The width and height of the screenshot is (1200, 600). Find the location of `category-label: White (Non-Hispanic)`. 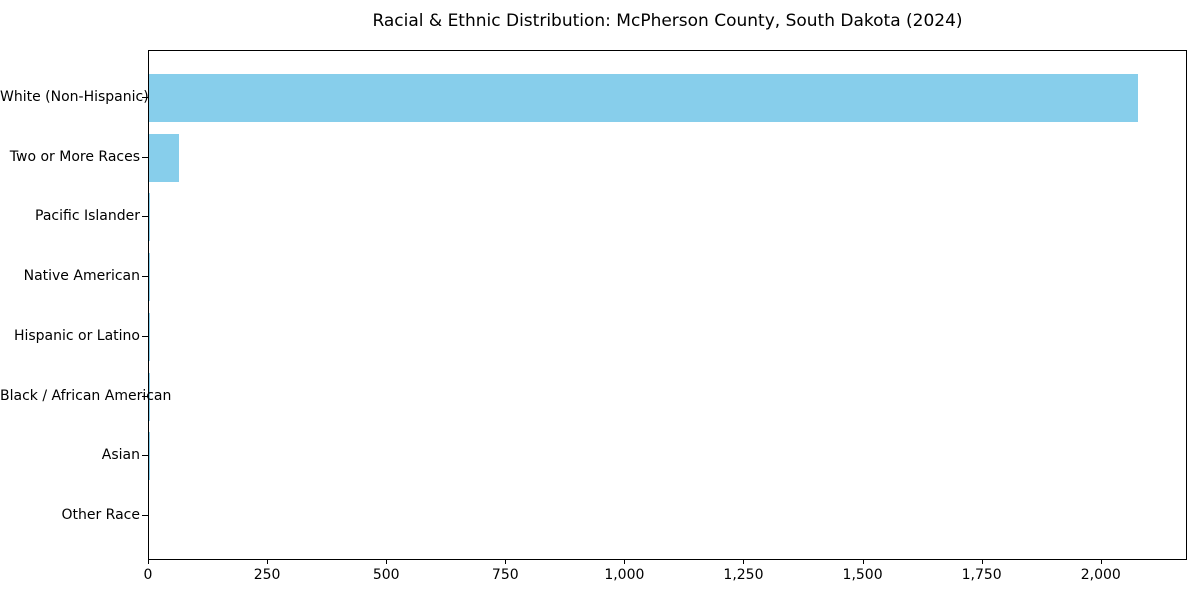

category-label: White (Non-Hispanic) is located at coordinates (74, 97).